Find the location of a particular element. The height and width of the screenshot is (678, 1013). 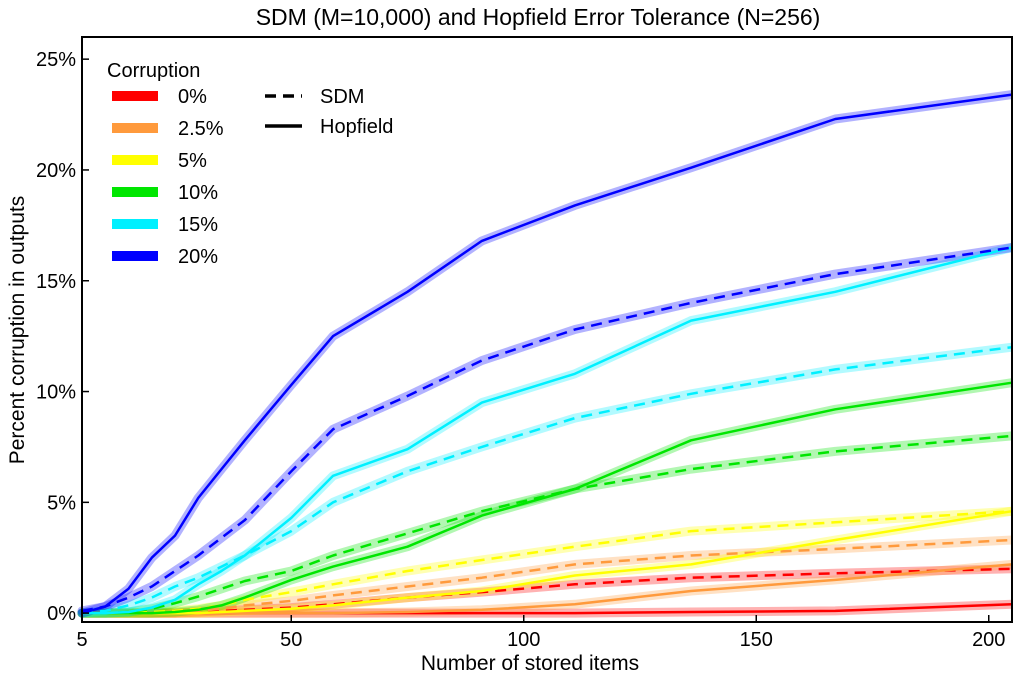

x-axis-label: Number of stored items is located at coordinates (530, 663).